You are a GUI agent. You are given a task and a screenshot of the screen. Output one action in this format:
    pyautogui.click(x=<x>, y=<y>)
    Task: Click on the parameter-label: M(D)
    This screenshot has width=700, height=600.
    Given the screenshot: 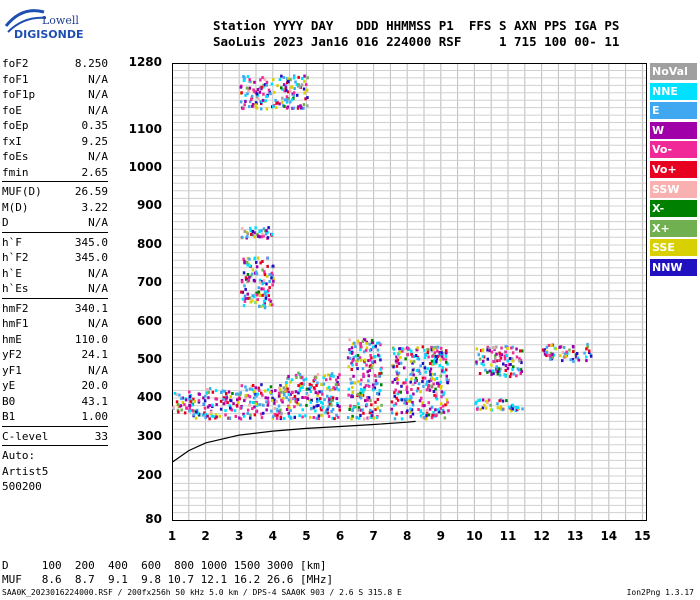 What is the action you would take?
    pyautogui.click(x=15, y=207)
    